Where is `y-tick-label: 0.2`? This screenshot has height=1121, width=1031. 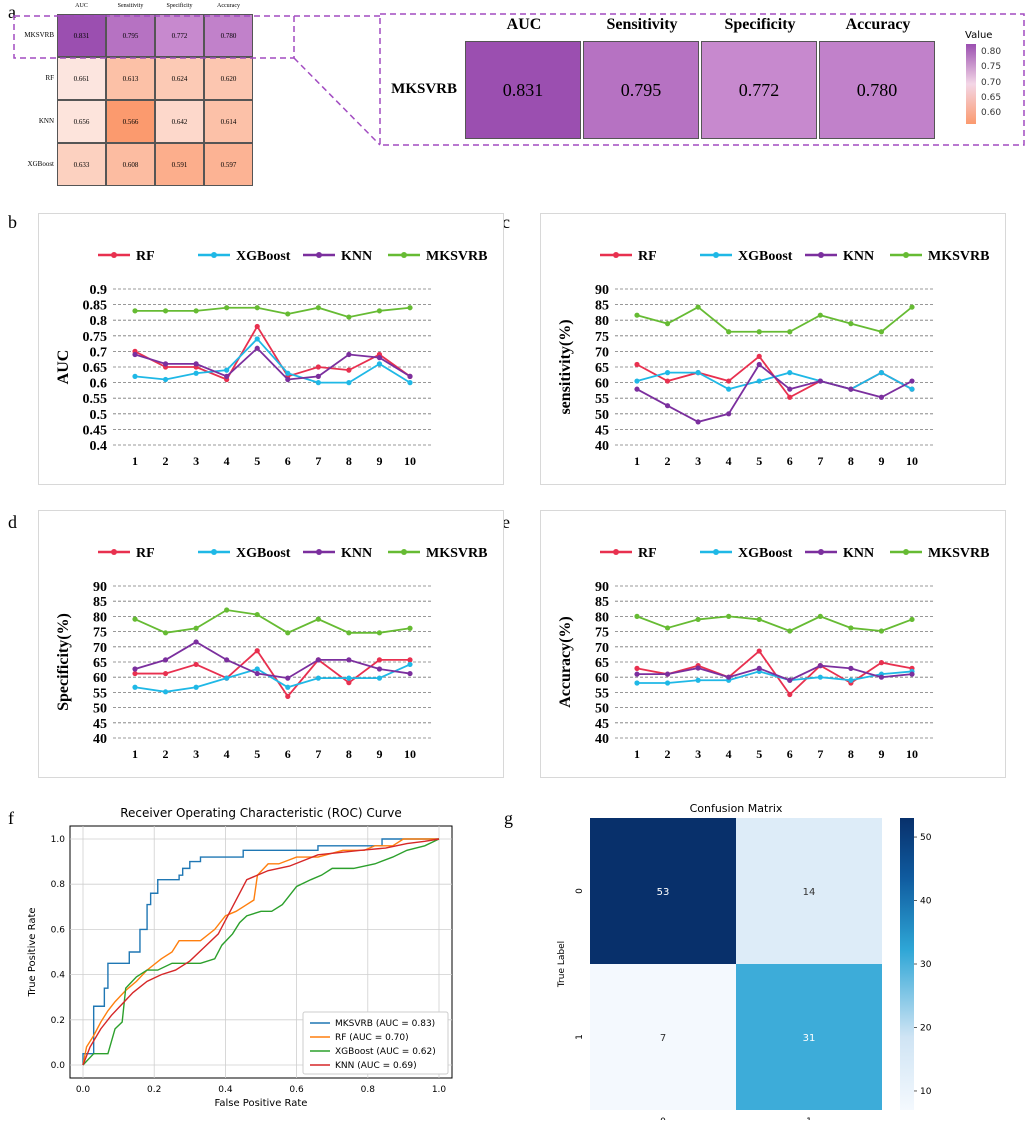 y-tick-label: 0.2 is located at coordinates (58, 1021).